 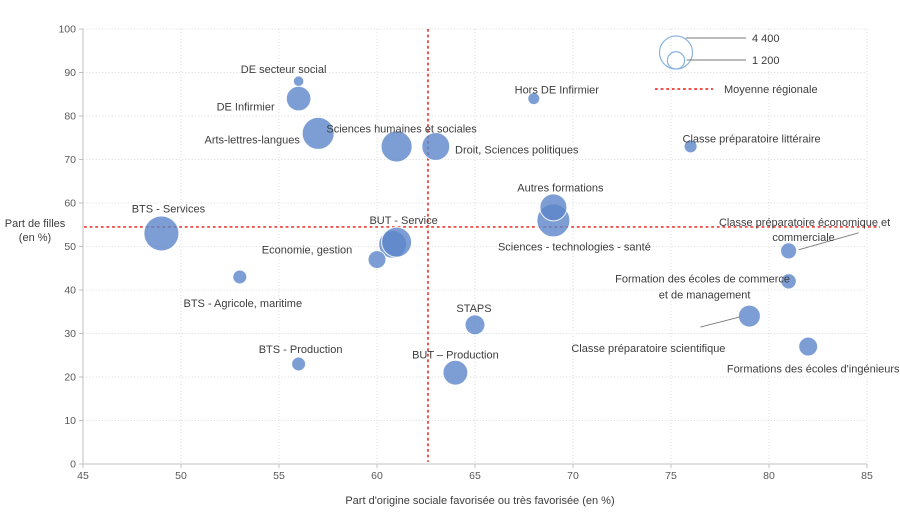 What do you see at coordinates (70, 291) in the screenshot?
I see `y-tick-label: 40` at bounding box center [70, 291].